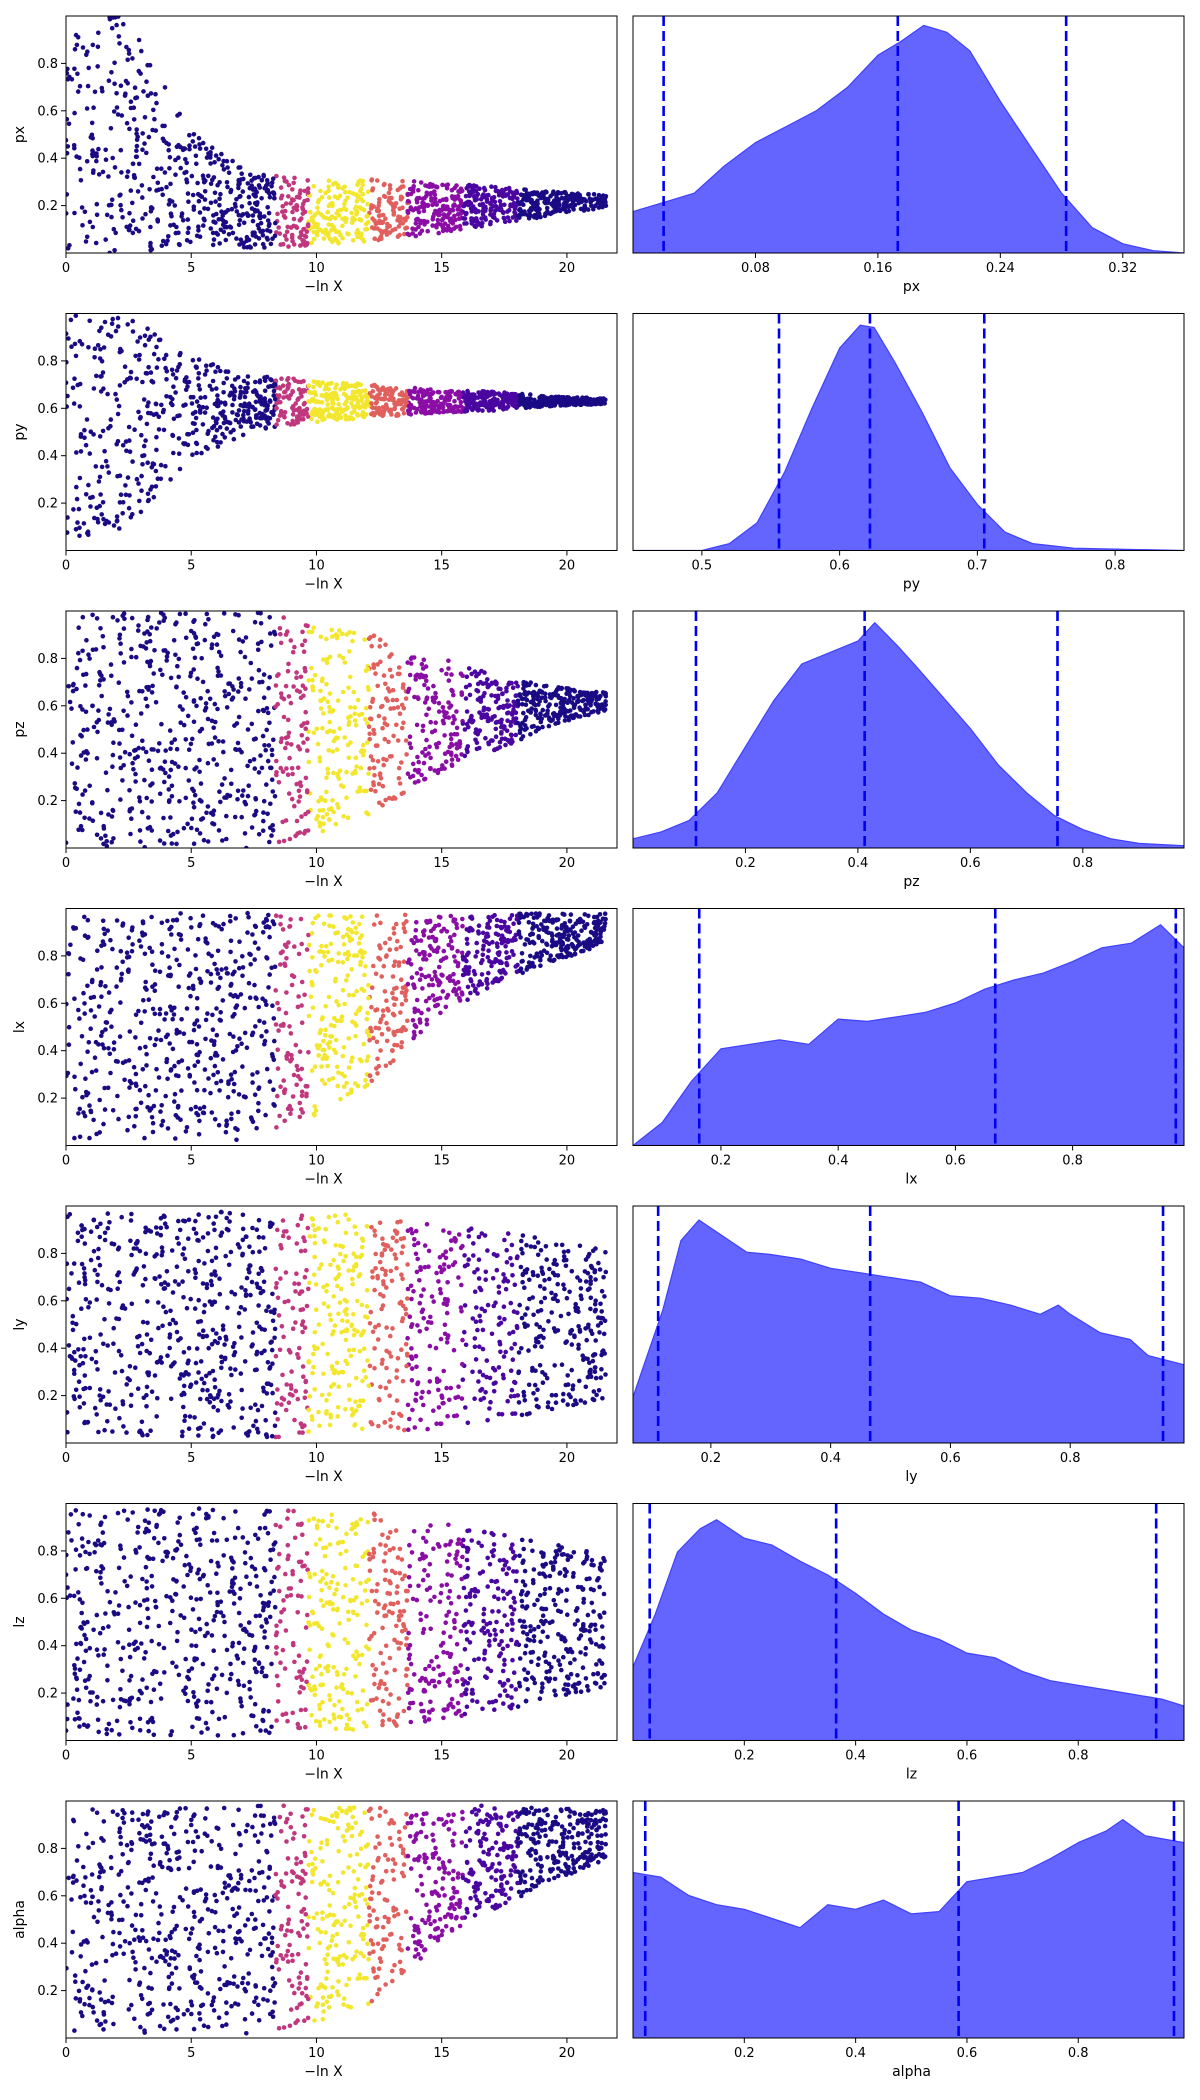  What do you see at coordinates (908, 729) in the screenshot?
I see `axes-frame` at bounding box center [908, 729].